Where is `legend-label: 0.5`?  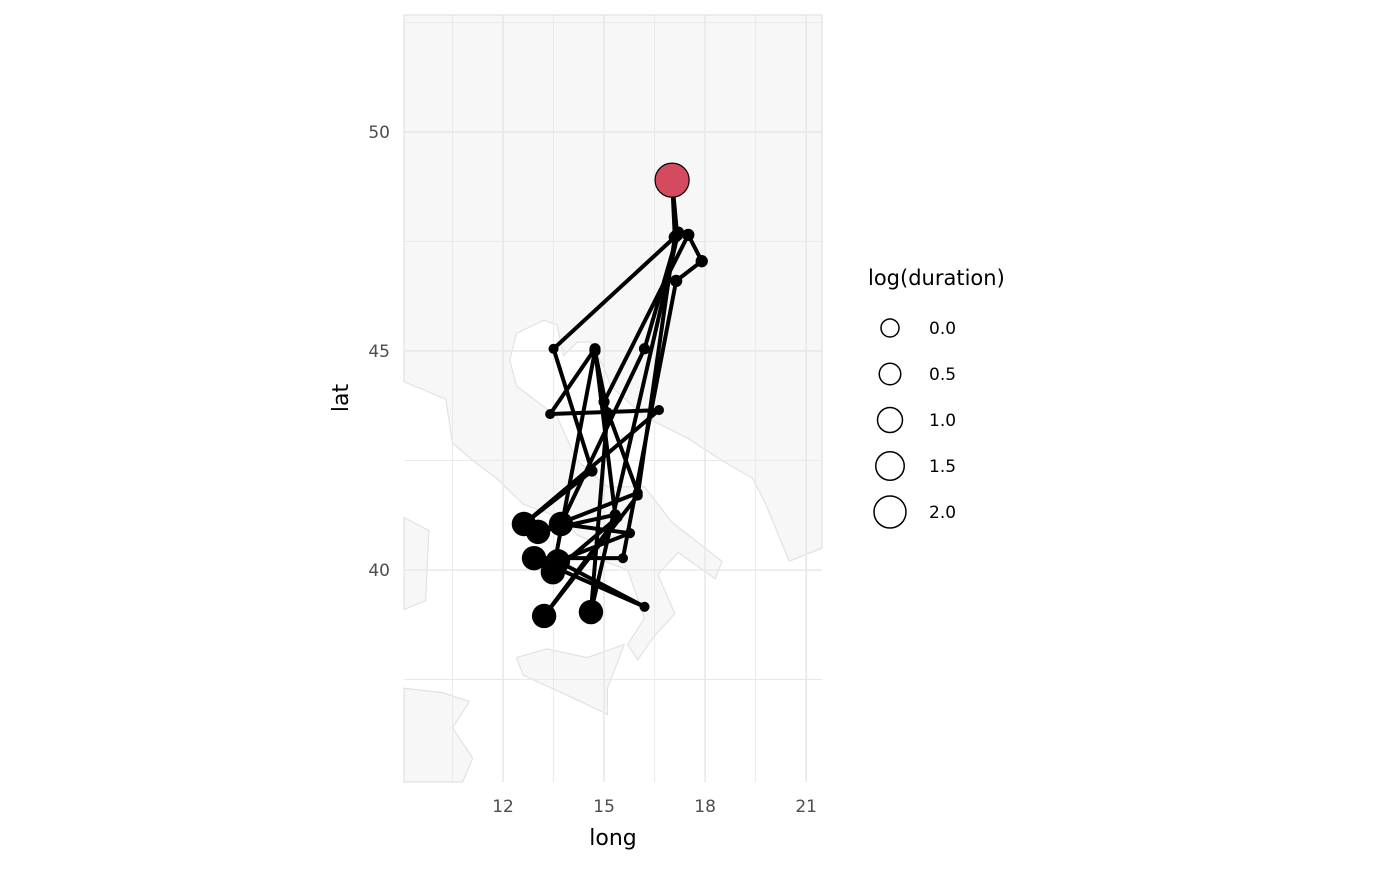
legend-label: 0.5 is located at coordinates (942, 375).